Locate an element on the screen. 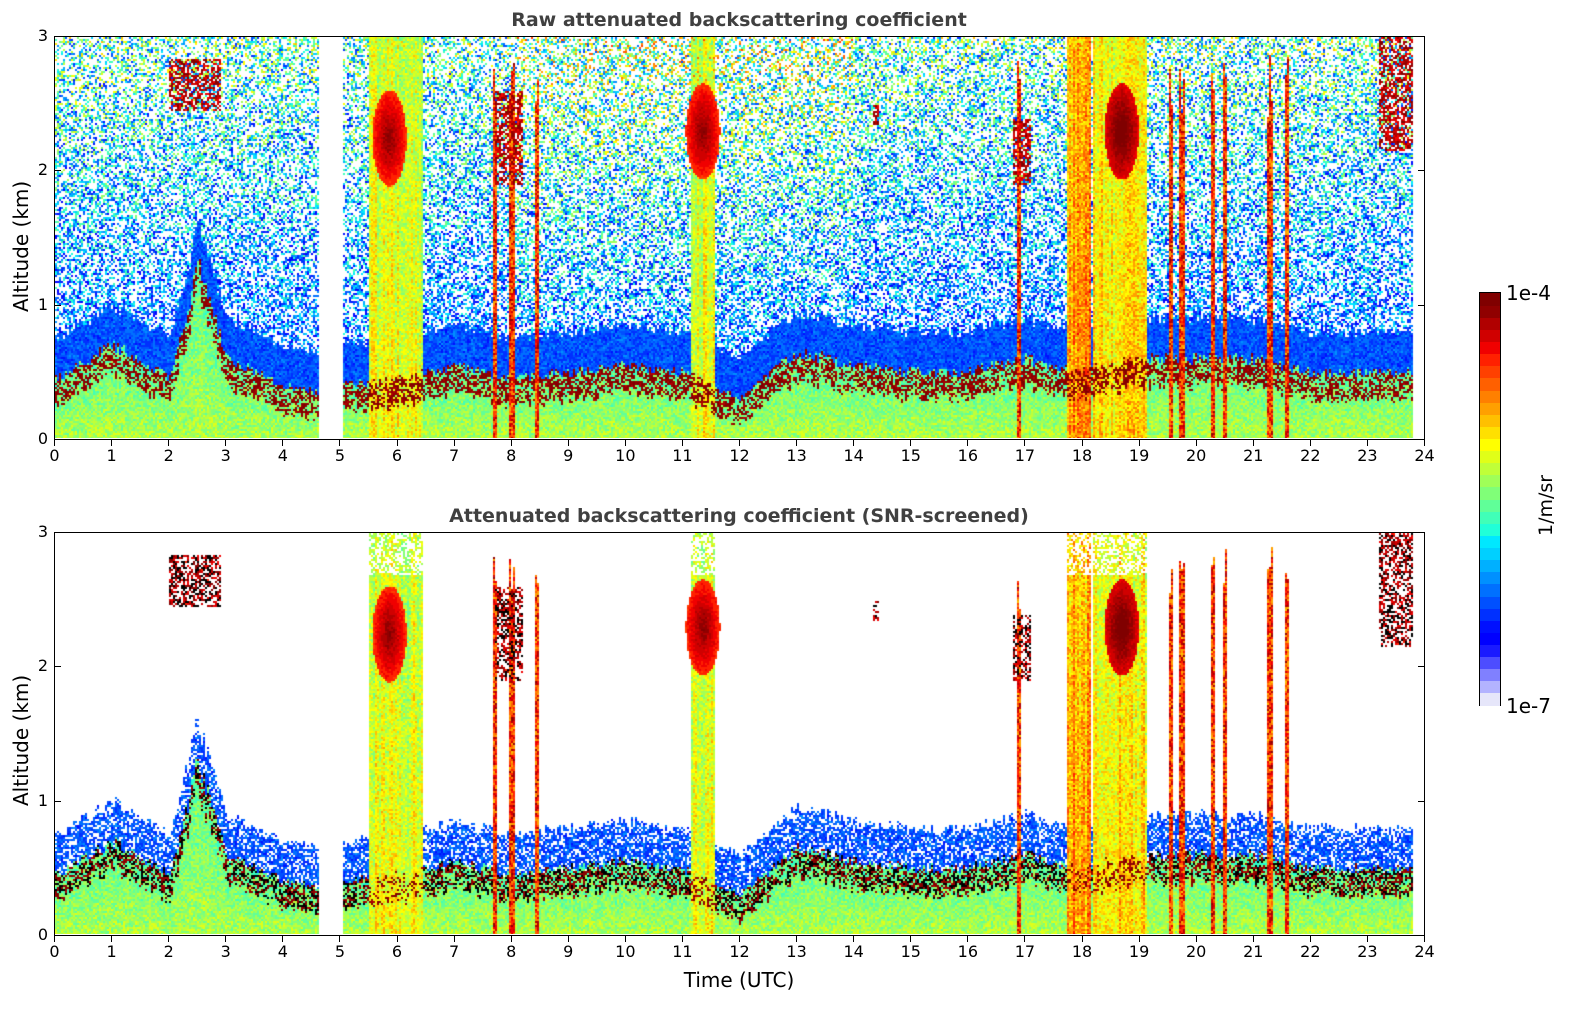 This screenshot has height=1020, width=1595. x-tick-label: 18 is located at coordinates (1082, 455).